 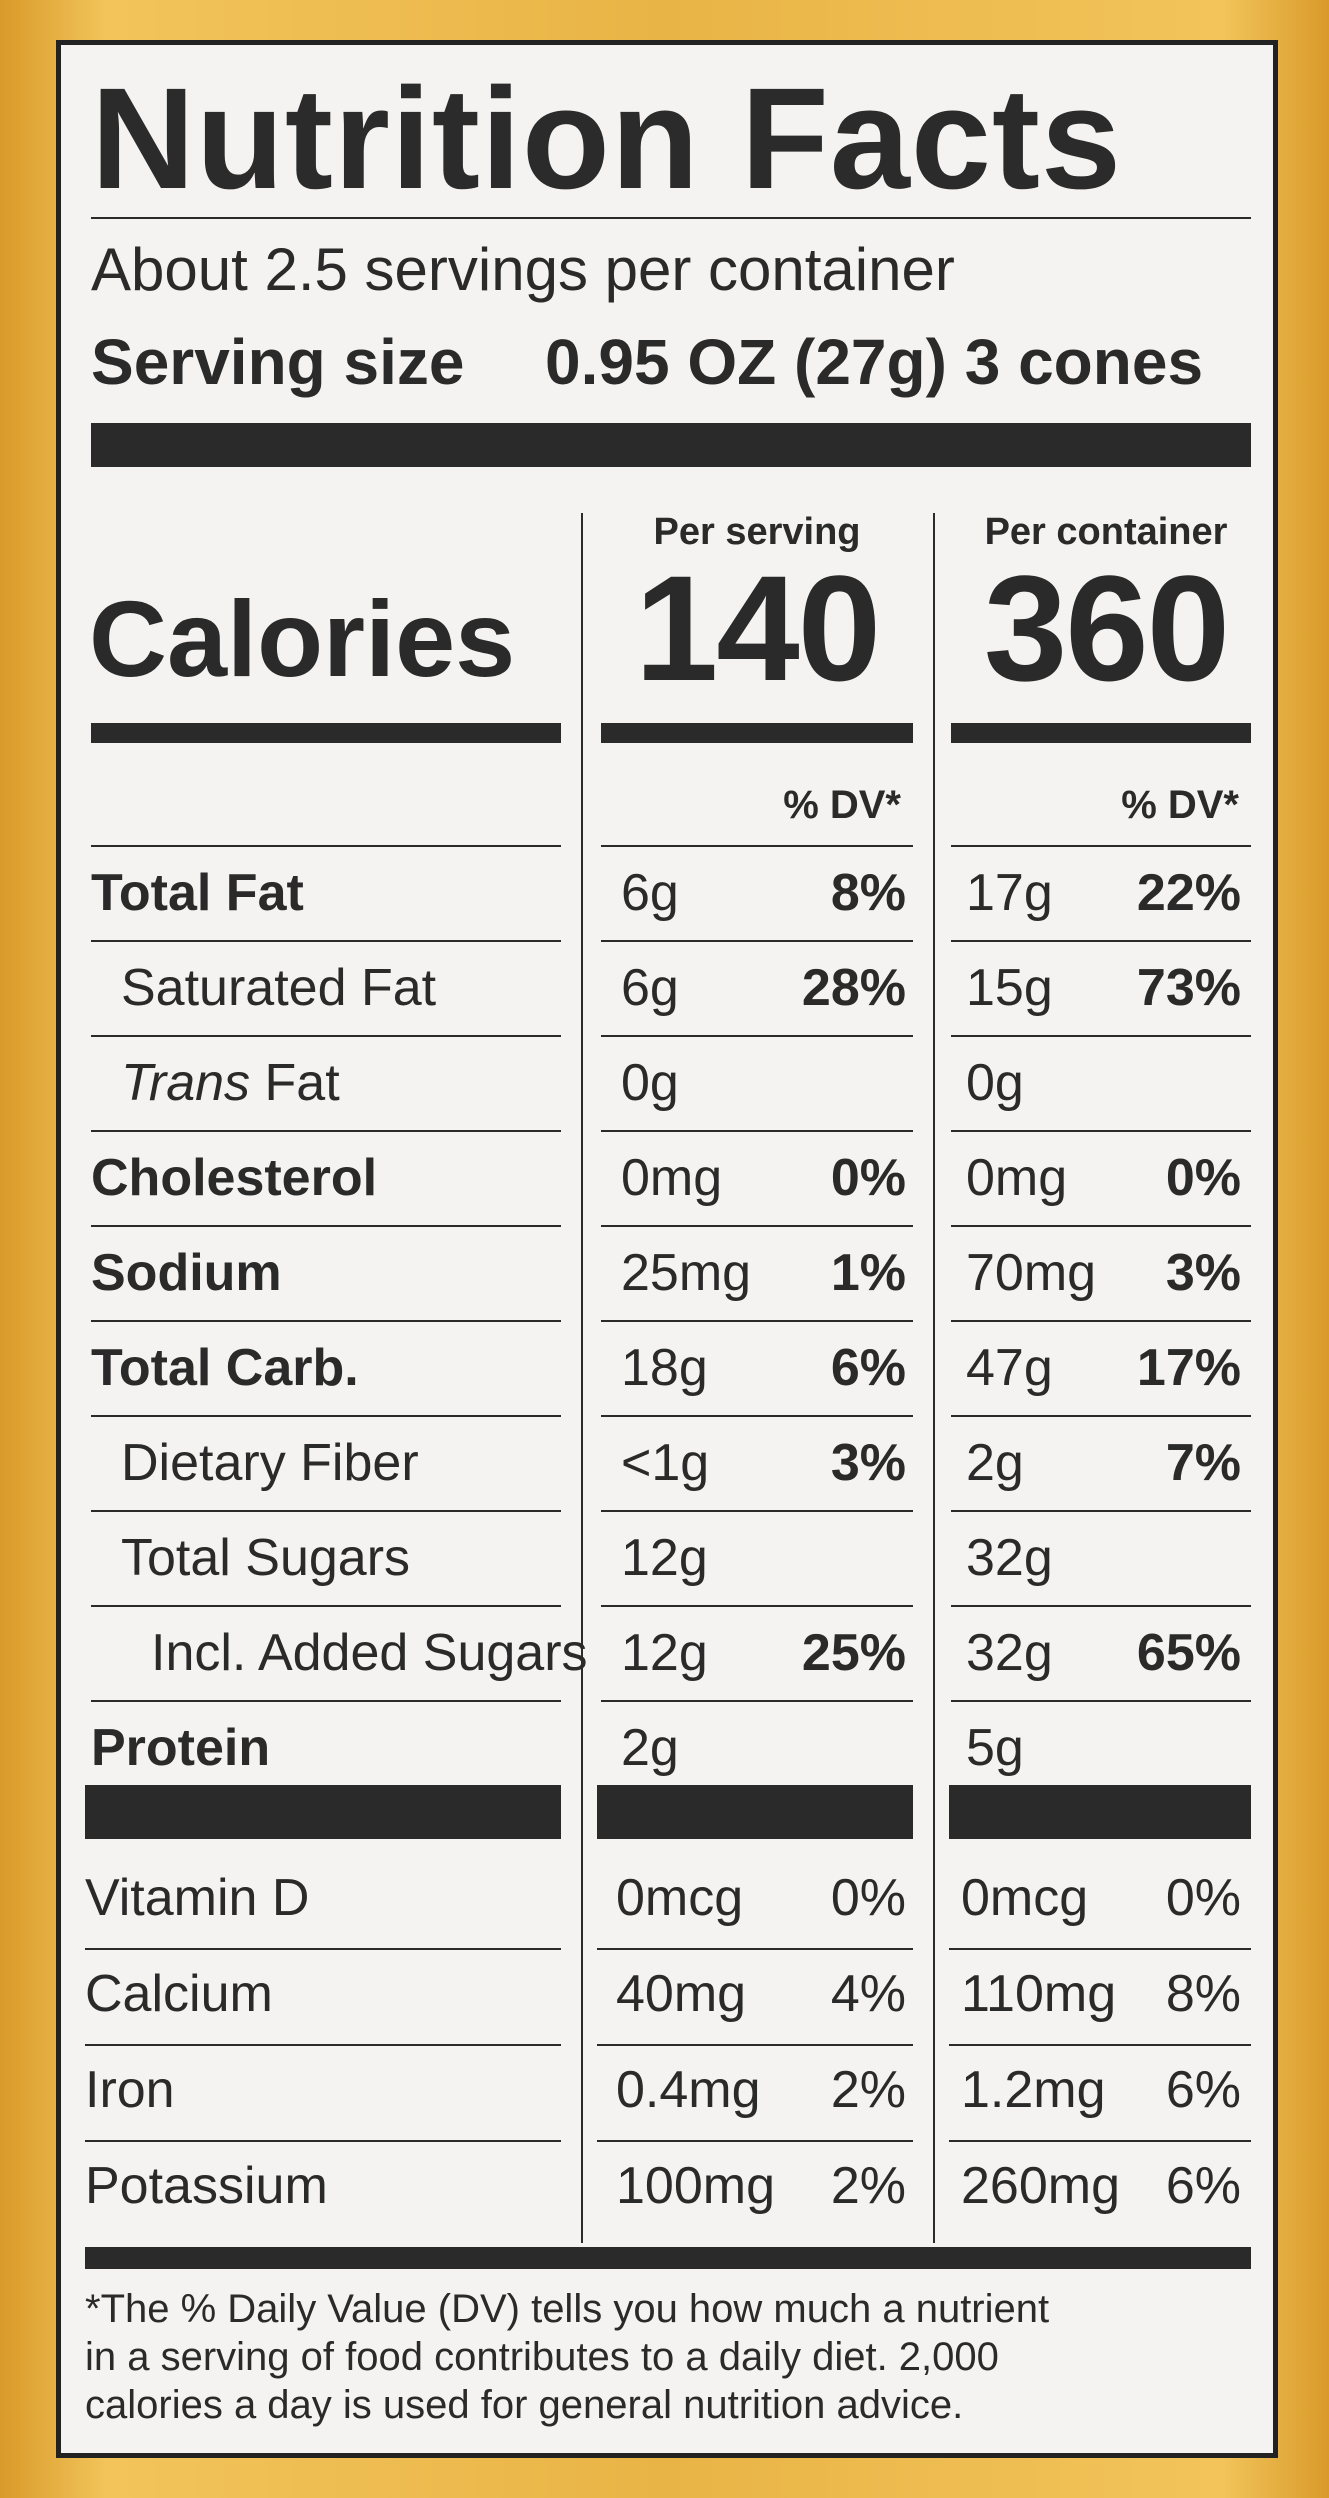 What do you see at coordinates (1180, 805) in the screenshot?
I see `dv-header-container: % DV*` at bounding box center [1180, 805].